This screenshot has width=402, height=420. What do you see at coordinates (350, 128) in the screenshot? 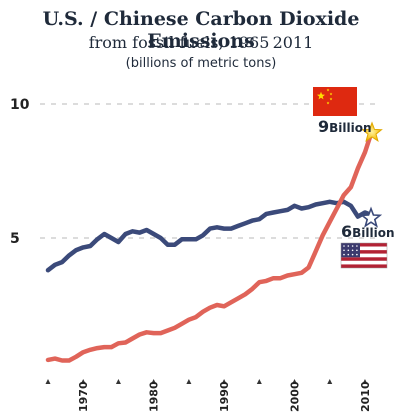
I see `china-value-word: Billion` at bounding box center [350, 128].